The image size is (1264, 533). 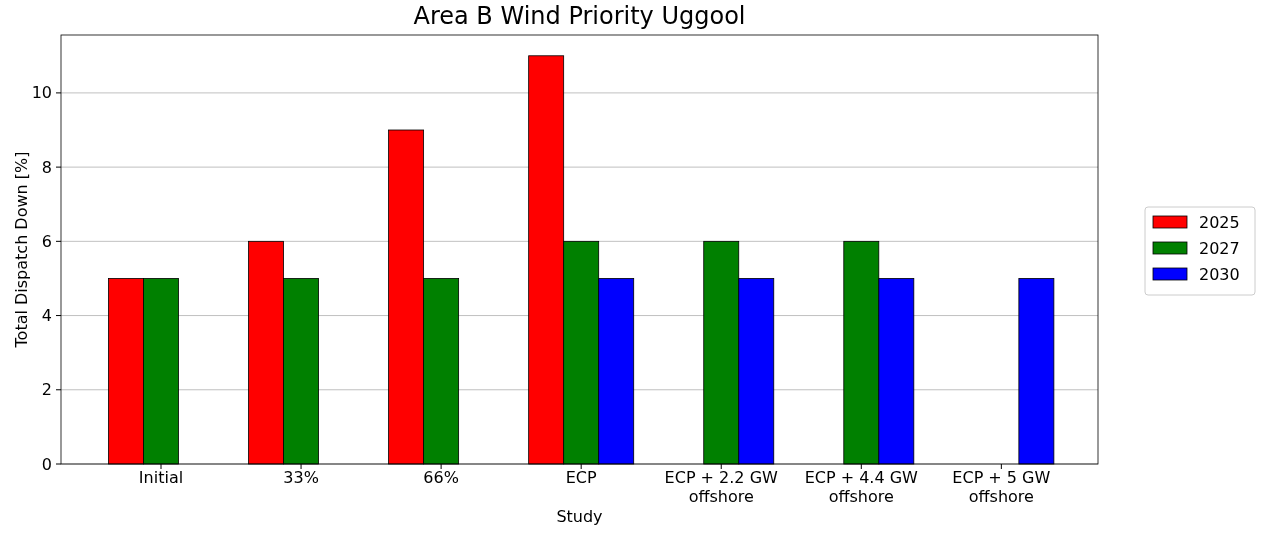 What do you see at coordinates (579, 16) in the screenshot?
I see `chart-title: Area B Wind Priority Uggool` at bounding box center [579, 16].